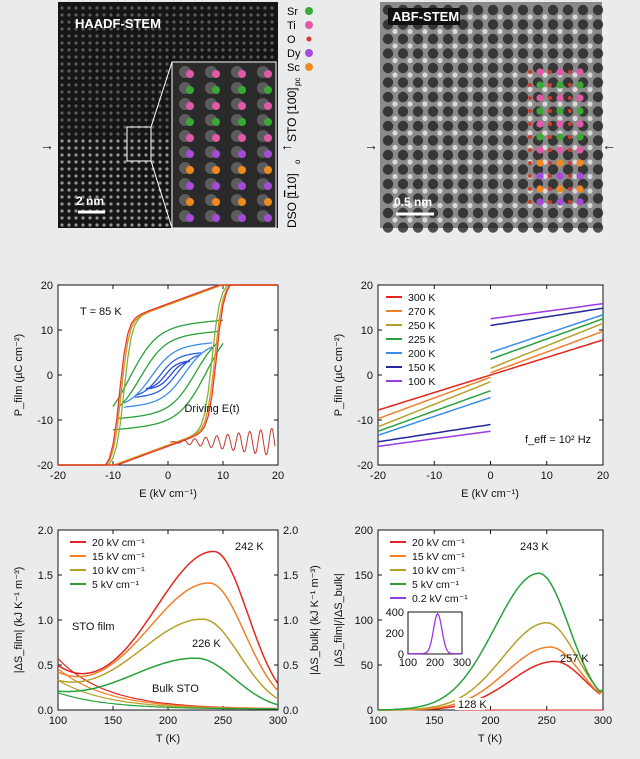 Image resolution: width=640 pixels, height=759 pixels. Describe the element at coordinates (410, 340) in the screenshot. I see `legend: 300 K 270 K 250 K 225 K 200 K 150 K 100 K` at that location.